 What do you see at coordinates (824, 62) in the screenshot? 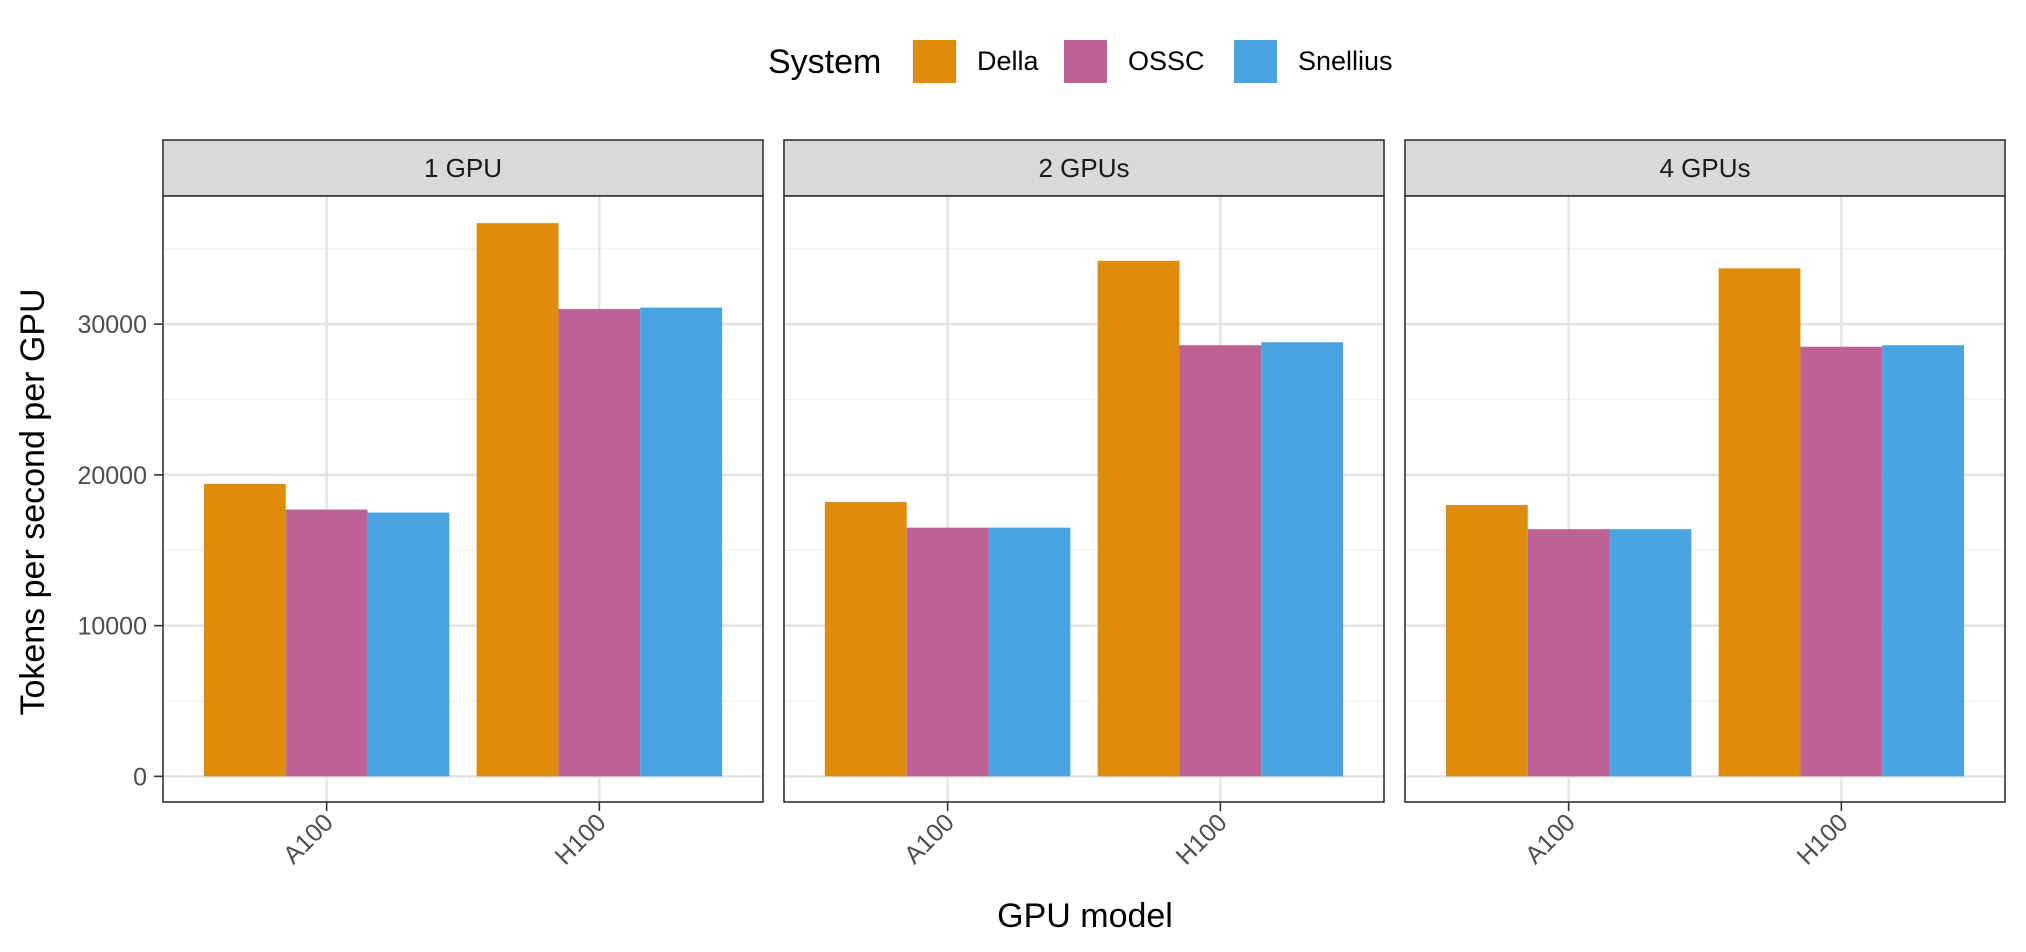
I see `legend-title: System` at bounding box center [824, 62].